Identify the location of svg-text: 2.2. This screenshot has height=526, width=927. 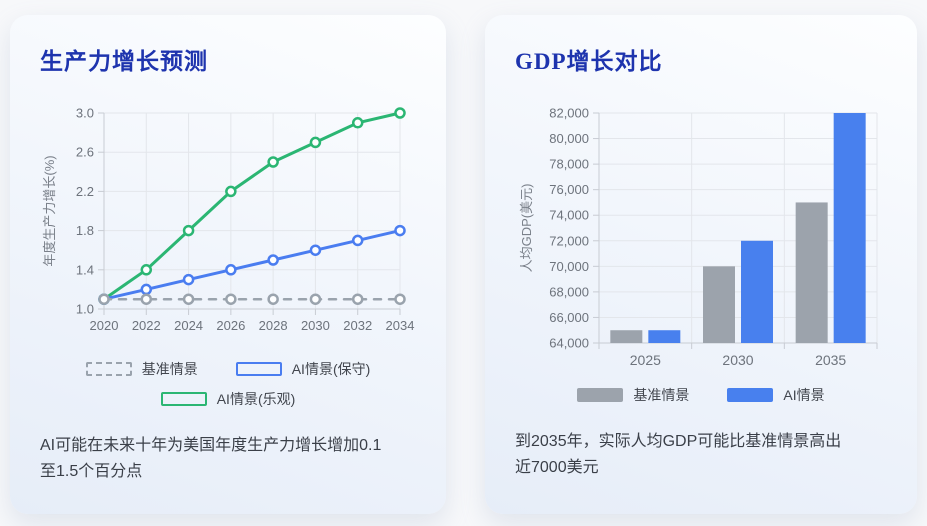
(85, 191).